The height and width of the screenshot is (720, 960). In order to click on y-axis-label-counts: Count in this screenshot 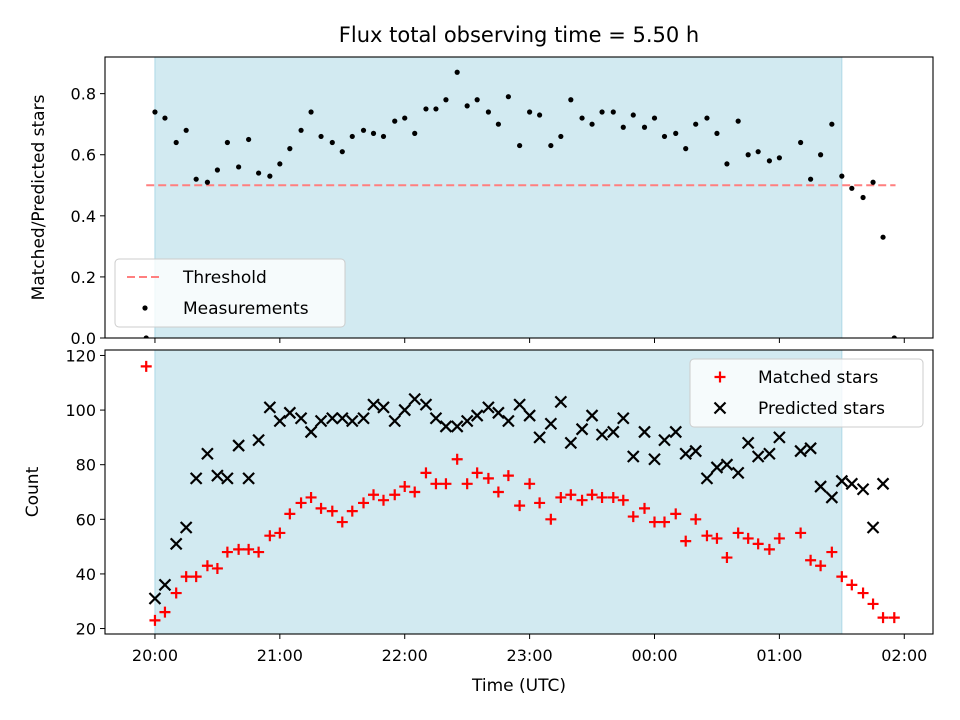, I will do `click(33, 491)`.